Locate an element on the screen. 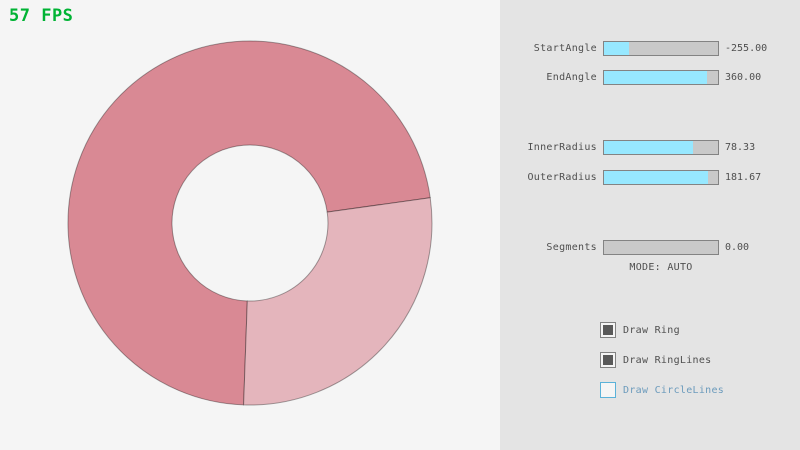 This screenshot has height=450, width=800. inner-radius-slider is located at coordinates (661, 147).